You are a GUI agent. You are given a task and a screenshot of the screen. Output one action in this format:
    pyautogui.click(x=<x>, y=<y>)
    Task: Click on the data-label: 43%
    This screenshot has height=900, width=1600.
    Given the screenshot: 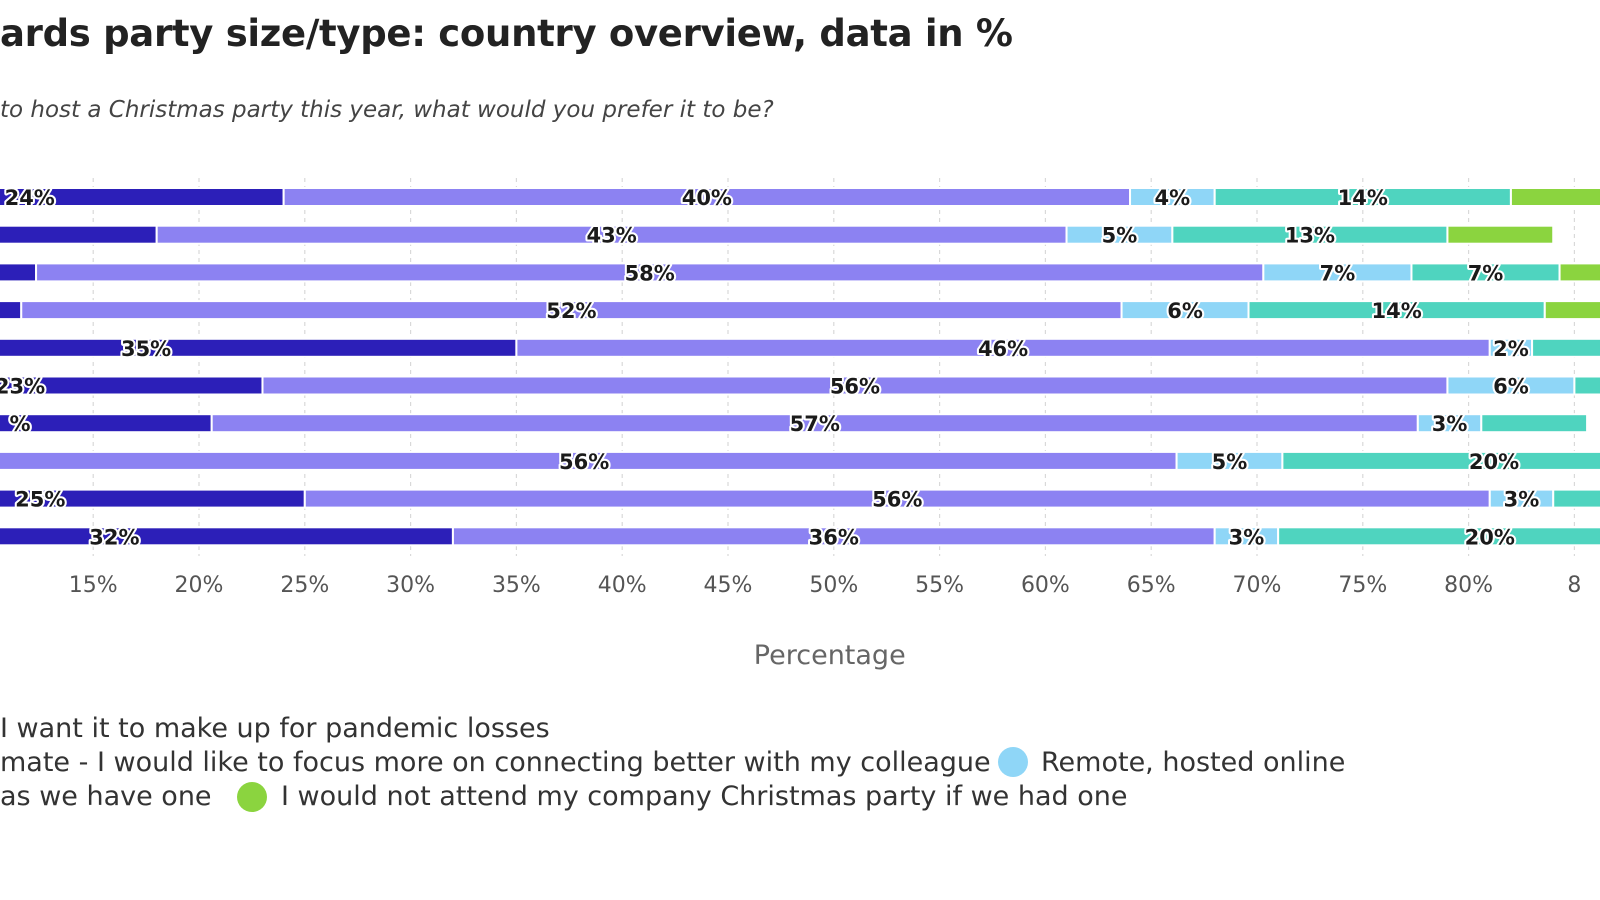 What is the action you would take?
    pyautogui.click(x=611, y=236)
    